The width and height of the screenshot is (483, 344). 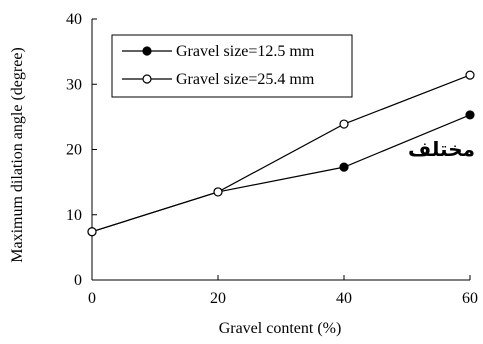 I want to click on legend-box, so click(x=232, y=66).